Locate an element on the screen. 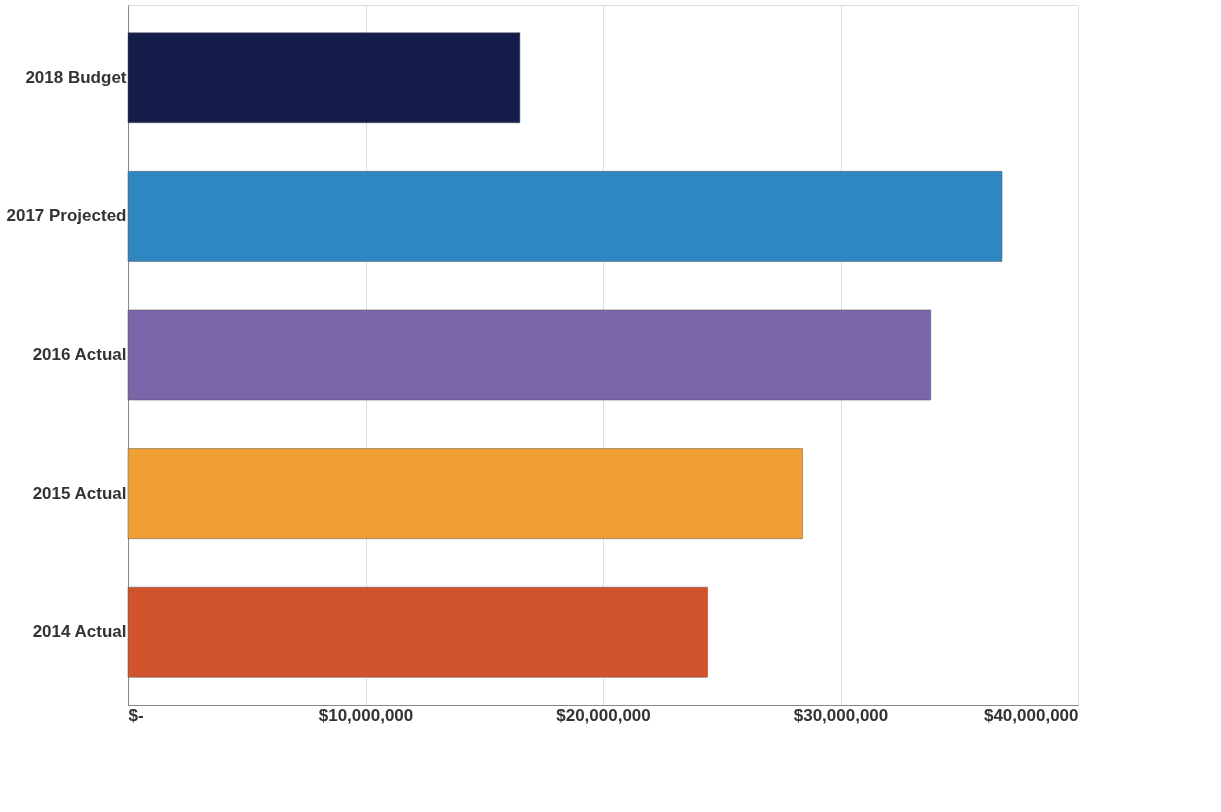 This screenshot has width=1221, height=812. y-tick-label: 2018 Budget is located at coordinates (76, 77).